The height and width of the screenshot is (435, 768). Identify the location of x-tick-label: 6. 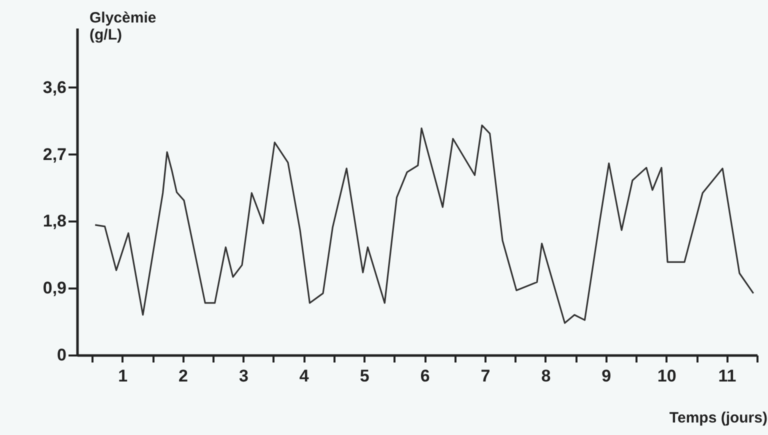
(425, 376).